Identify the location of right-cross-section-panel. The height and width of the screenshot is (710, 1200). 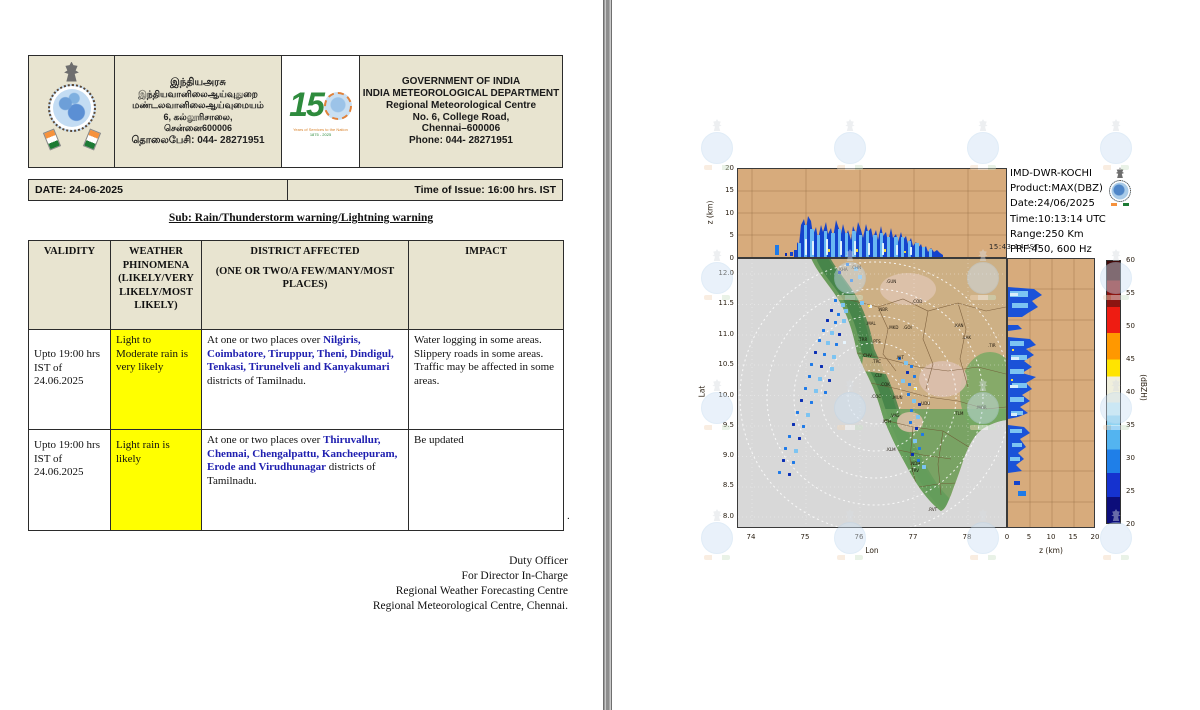
(1051, 393).